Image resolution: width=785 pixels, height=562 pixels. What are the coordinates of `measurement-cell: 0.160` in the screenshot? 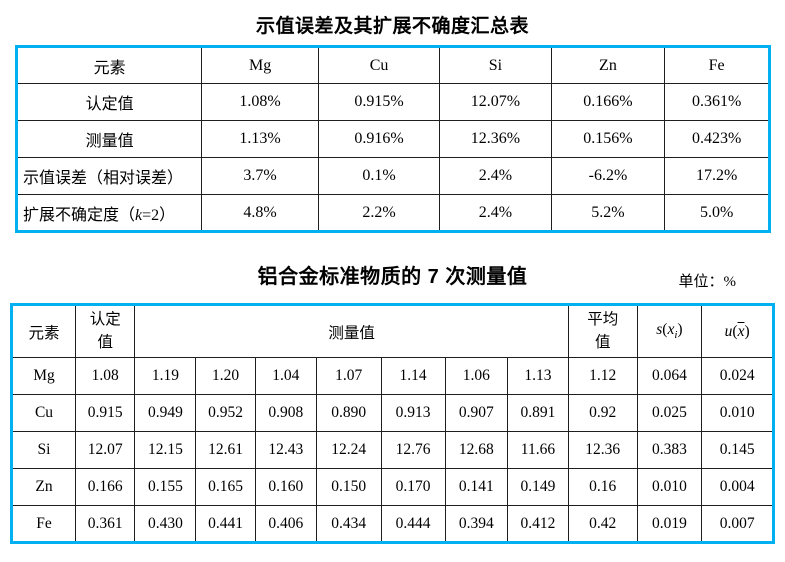 It's located at (285, 487).